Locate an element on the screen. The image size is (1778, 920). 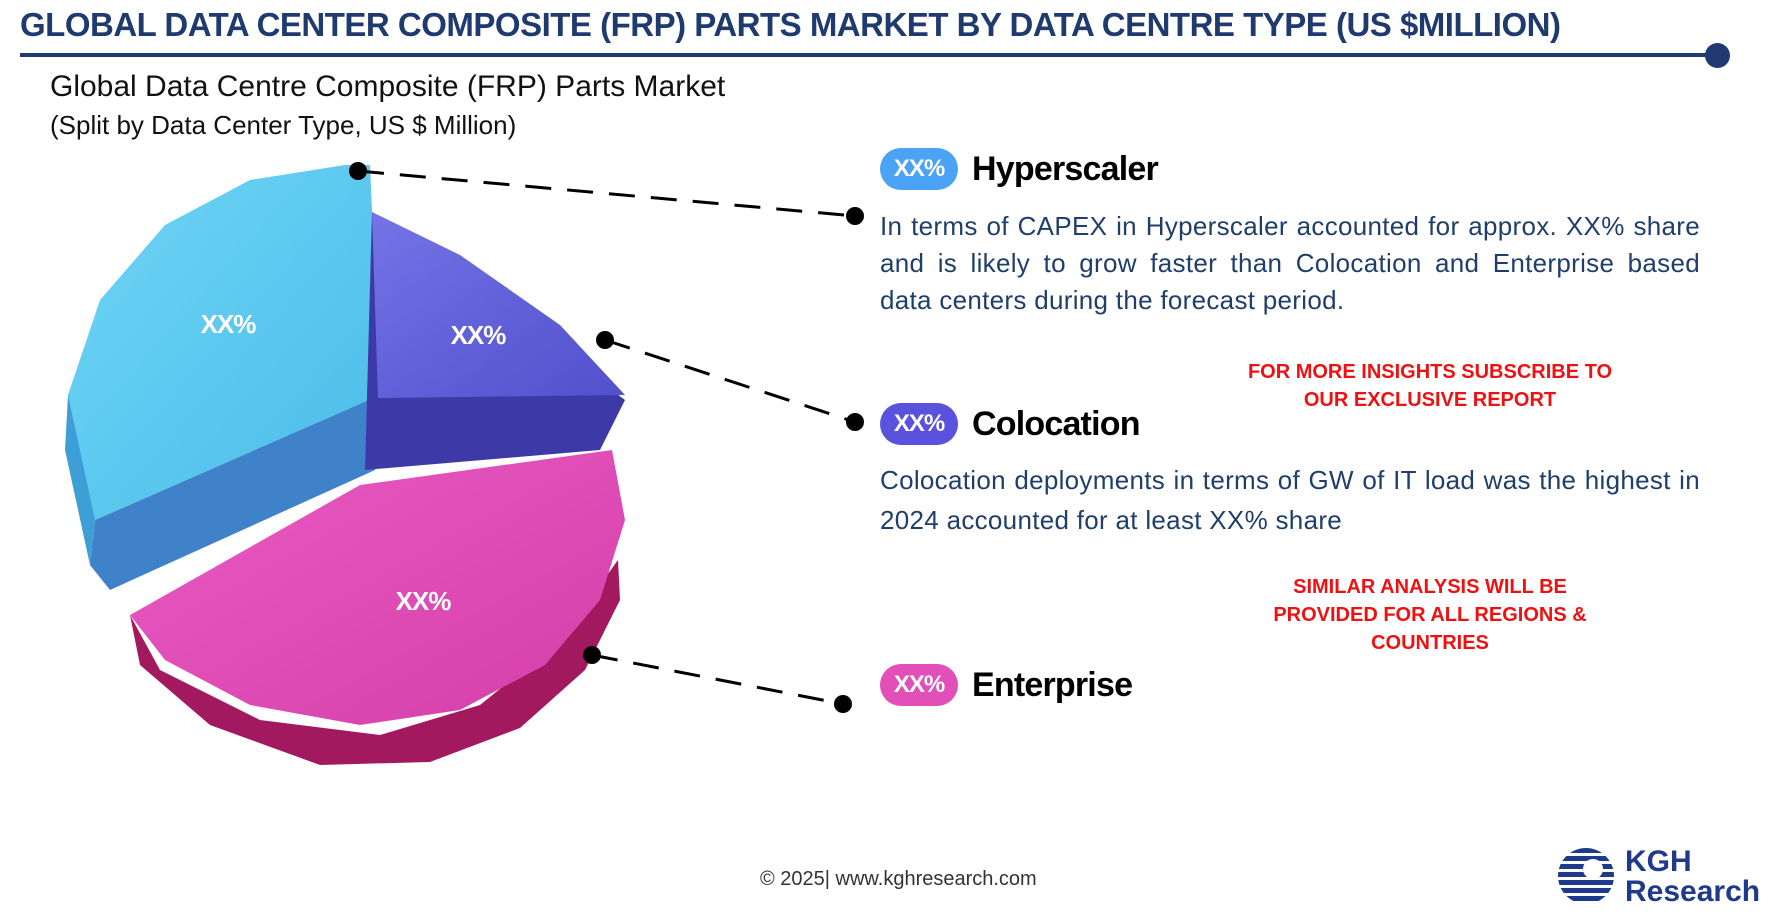
legend-label-enterprise: Enterprise is located at coordinates (1052, 684).